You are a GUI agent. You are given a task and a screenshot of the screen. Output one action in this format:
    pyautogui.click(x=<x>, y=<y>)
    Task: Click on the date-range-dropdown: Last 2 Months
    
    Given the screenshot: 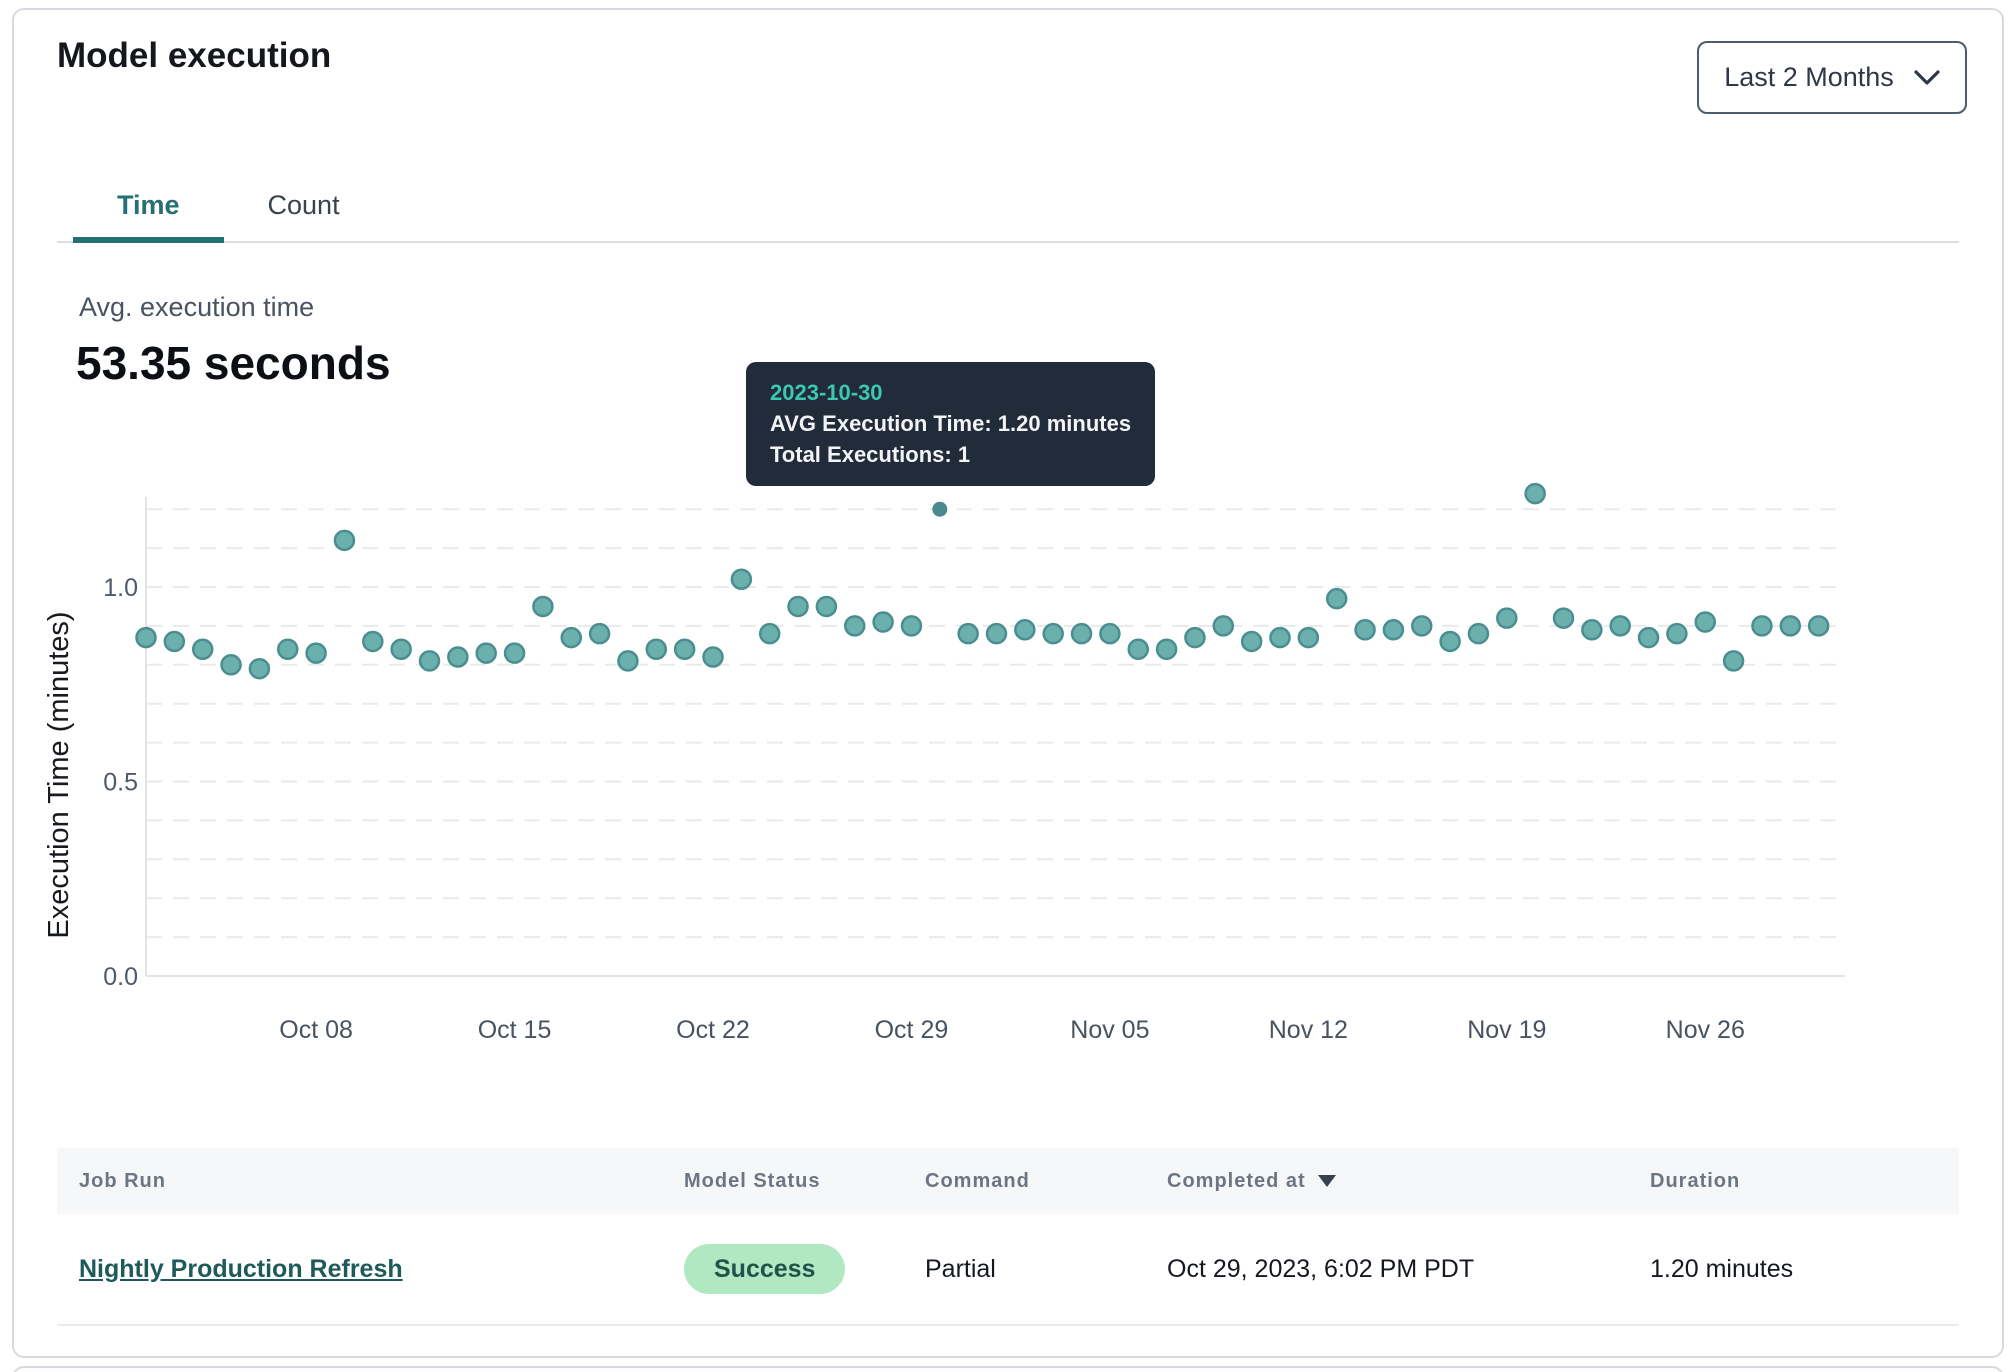 What is the action you would take?
    pyautogui.click(x=1832, y=77)
    